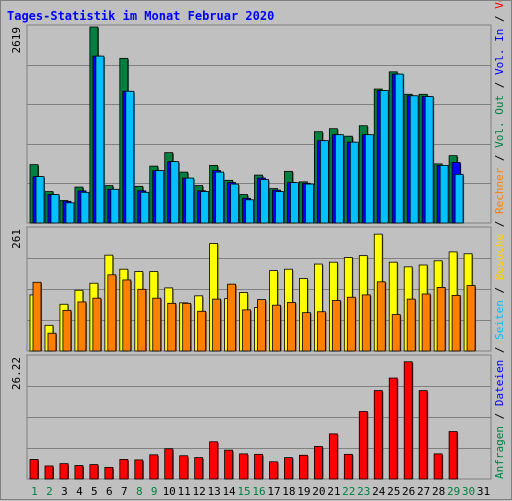 This screenshot has height=501, width=512. Describe the element at coordinates (499, 121) in the screenshot. I see `legend-entry: Vol. Out` at that location.